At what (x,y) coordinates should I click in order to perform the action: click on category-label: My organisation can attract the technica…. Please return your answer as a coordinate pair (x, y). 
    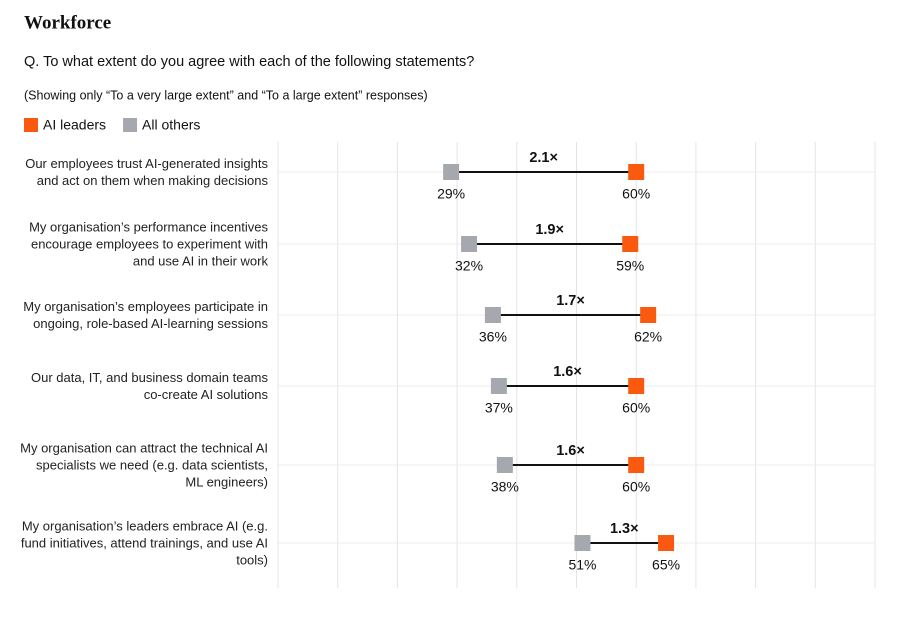
    Looking at the image, I should click on (144, 465).